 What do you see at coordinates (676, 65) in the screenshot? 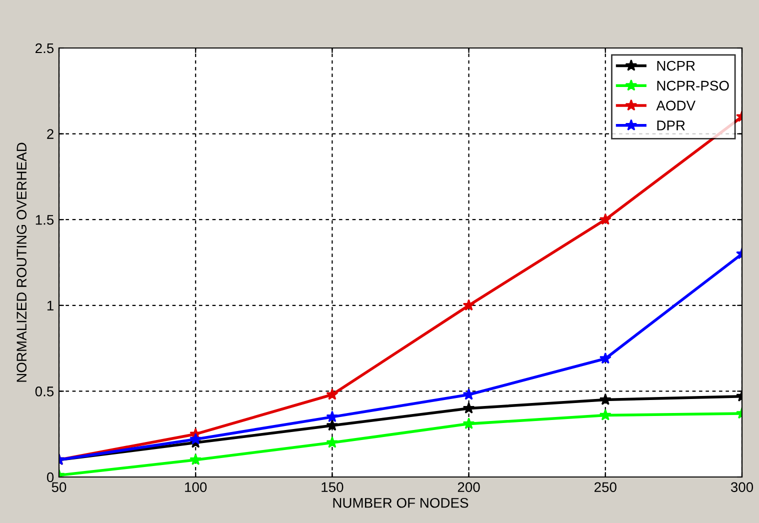
I see `legend-label: NCPR` at bounding box center [676, 65].